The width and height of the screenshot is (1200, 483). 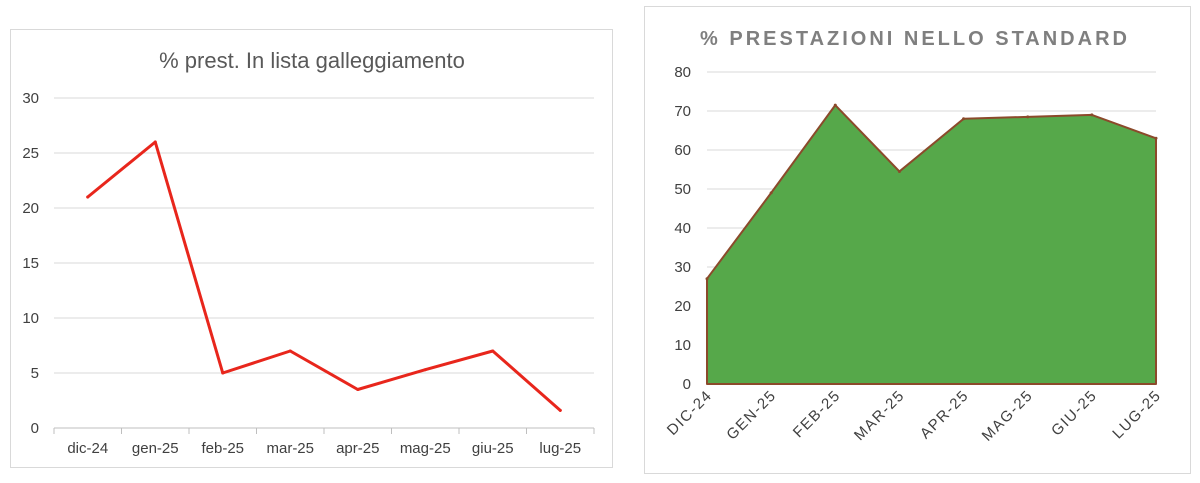 I want to click on x-tick-label: MAR-25, so click(x=879, y=415).